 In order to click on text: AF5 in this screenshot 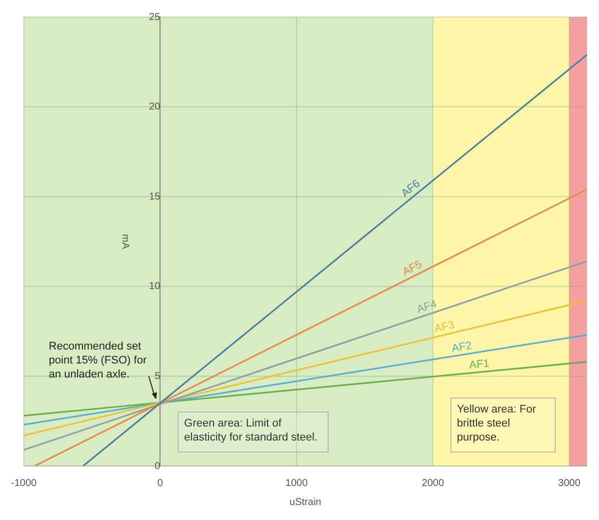, I will do `click(412, 268)`.